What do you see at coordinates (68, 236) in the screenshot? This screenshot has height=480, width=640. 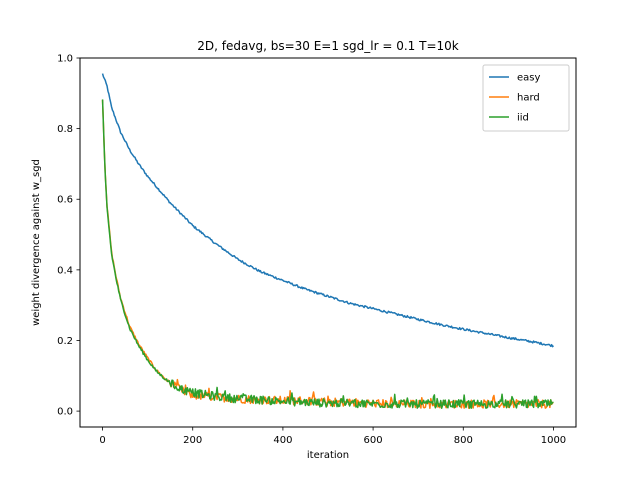 I see `y-axis: 0.0 0.2 0.4 0.6 0.8 1.0` at bounding box center [68, 236].